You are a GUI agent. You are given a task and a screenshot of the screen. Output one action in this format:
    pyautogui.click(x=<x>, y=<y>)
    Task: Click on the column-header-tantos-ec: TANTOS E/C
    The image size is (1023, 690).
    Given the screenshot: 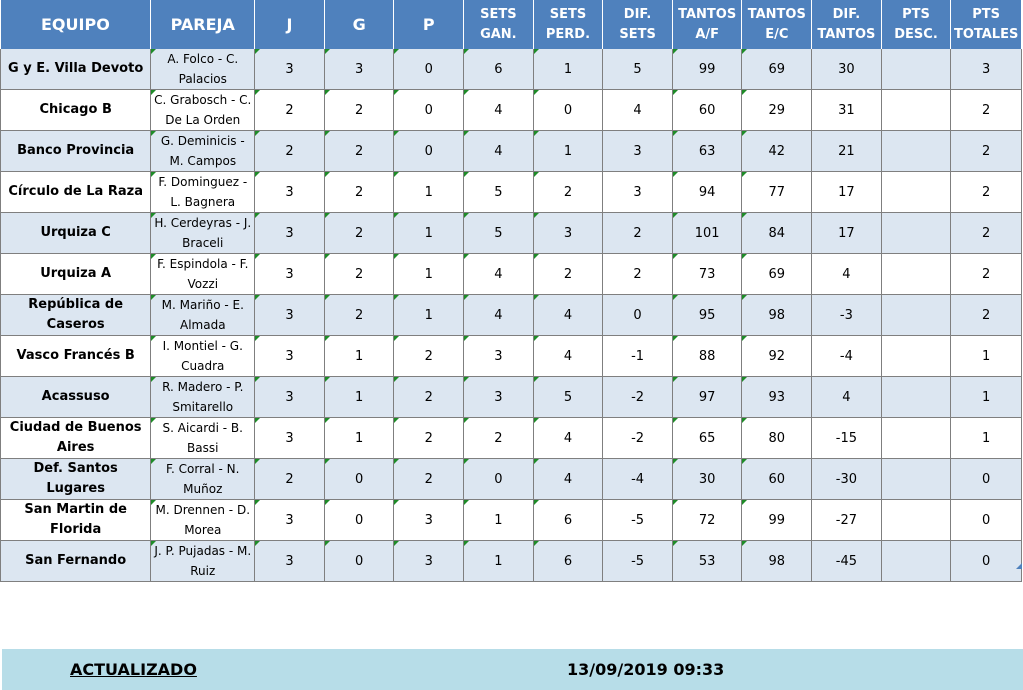 What is the action you would take?
    pyautogui.click(x=777, y=24)
    